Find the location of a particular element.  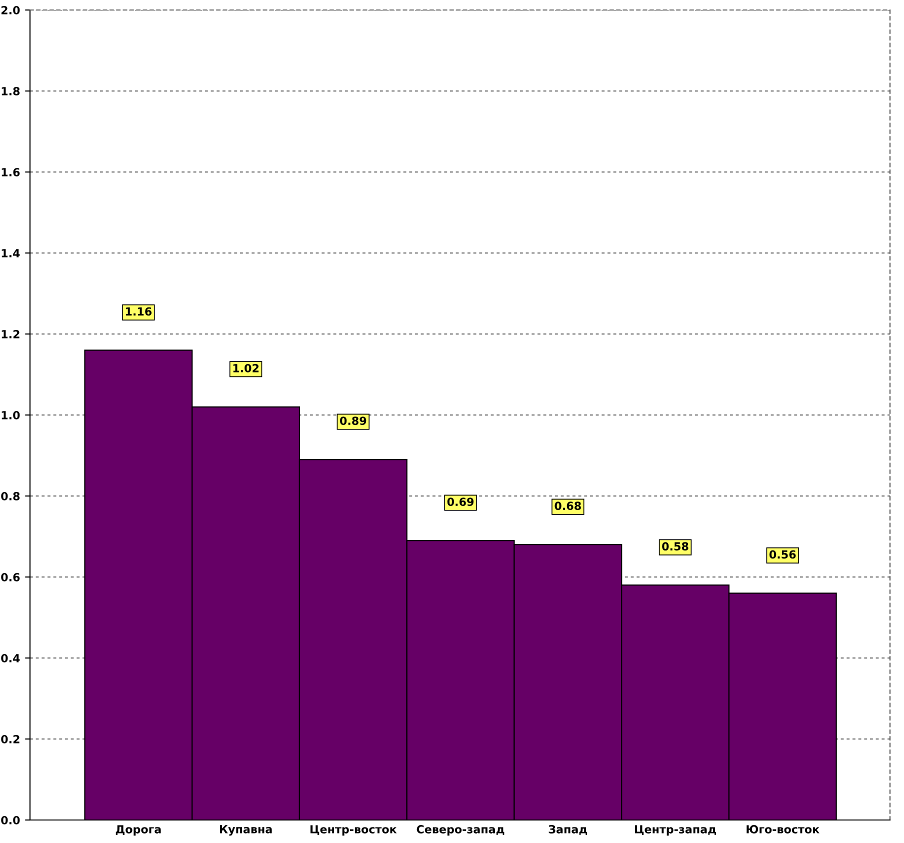

y-tick-label: 0.6 is located at coordinates (10, 577).